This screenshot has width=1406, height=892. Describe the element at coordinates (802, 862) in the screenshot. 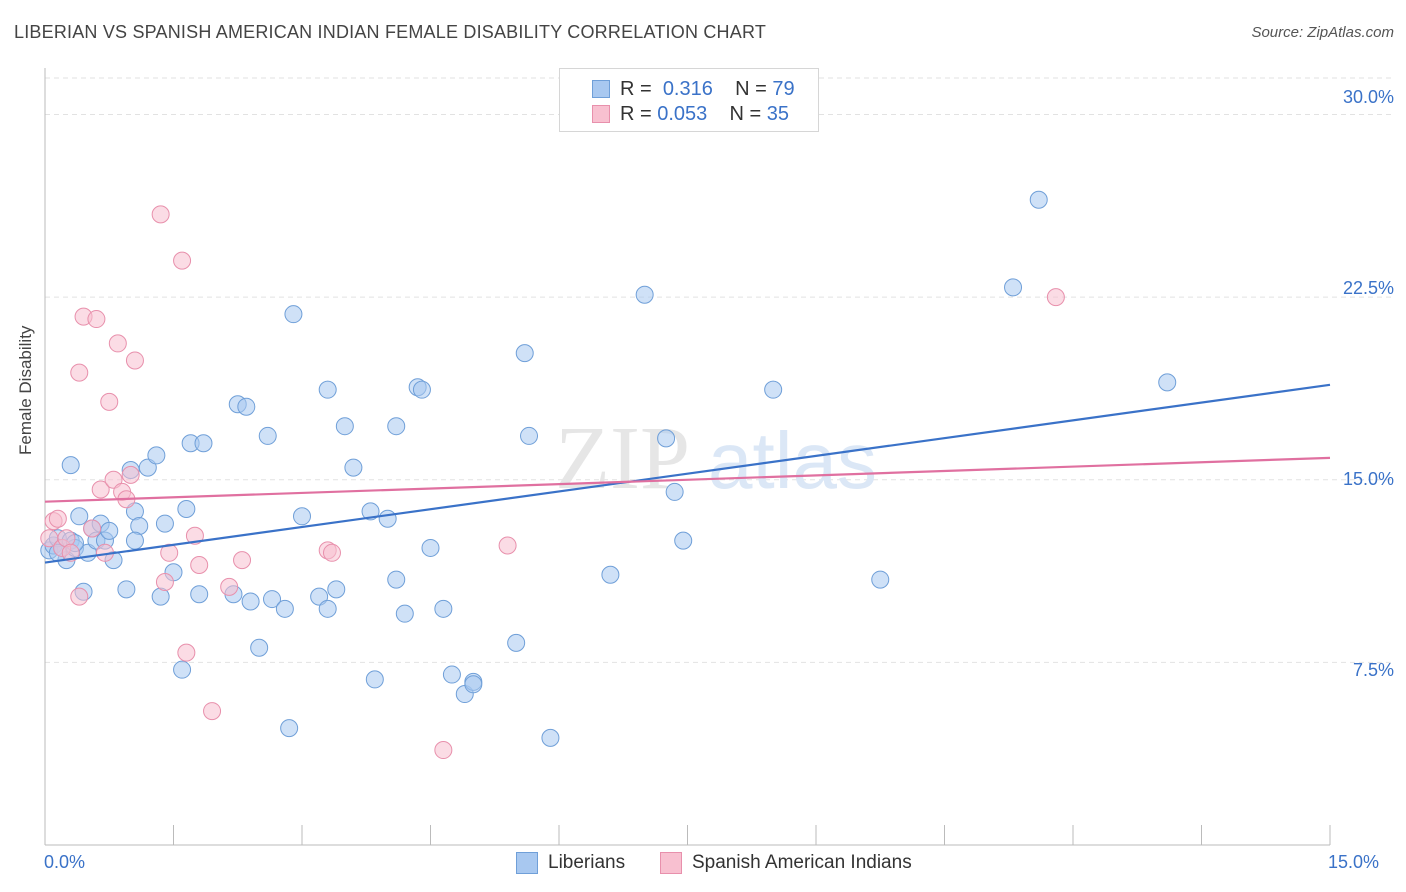

I see `legend-label: Spanish American Indians` at that location.